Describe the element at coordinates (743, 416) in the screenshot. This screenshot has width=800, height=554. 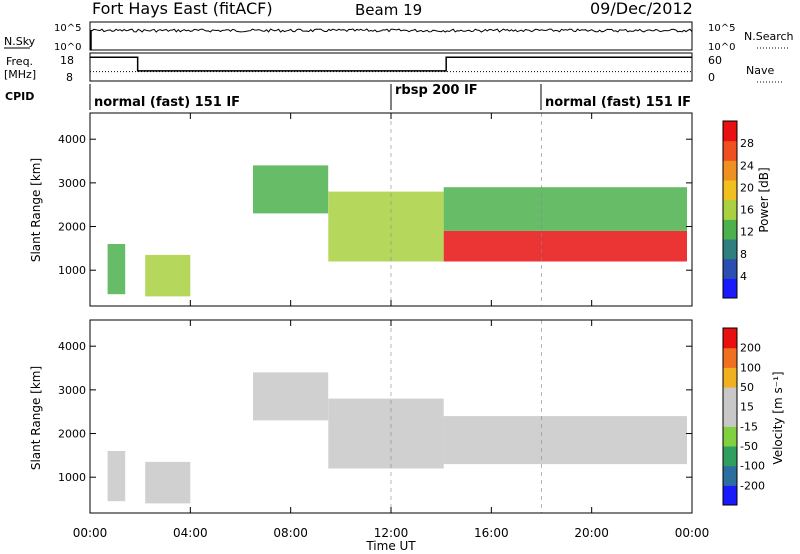
I see `velocity-colorbar: 200 100 50 15 -15 -50 -100 -200` at that location.